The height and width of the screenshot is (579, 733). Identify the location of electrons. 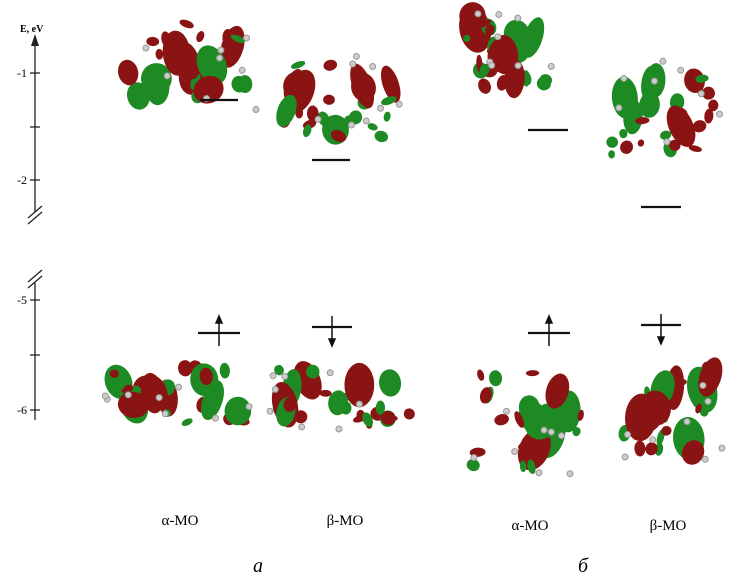
(440, 331).